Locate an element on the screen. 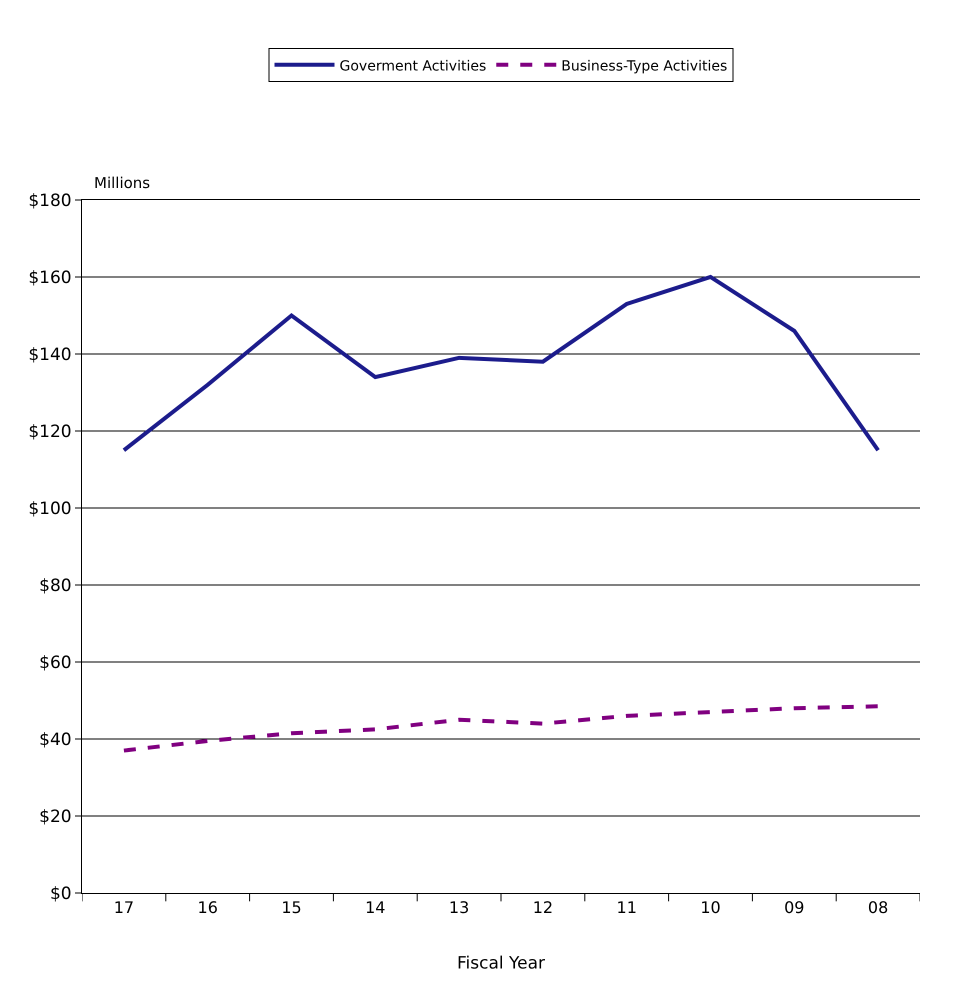 The image size is (958, 997). y-tick-label: $40 is located at coordinates (55, 740).